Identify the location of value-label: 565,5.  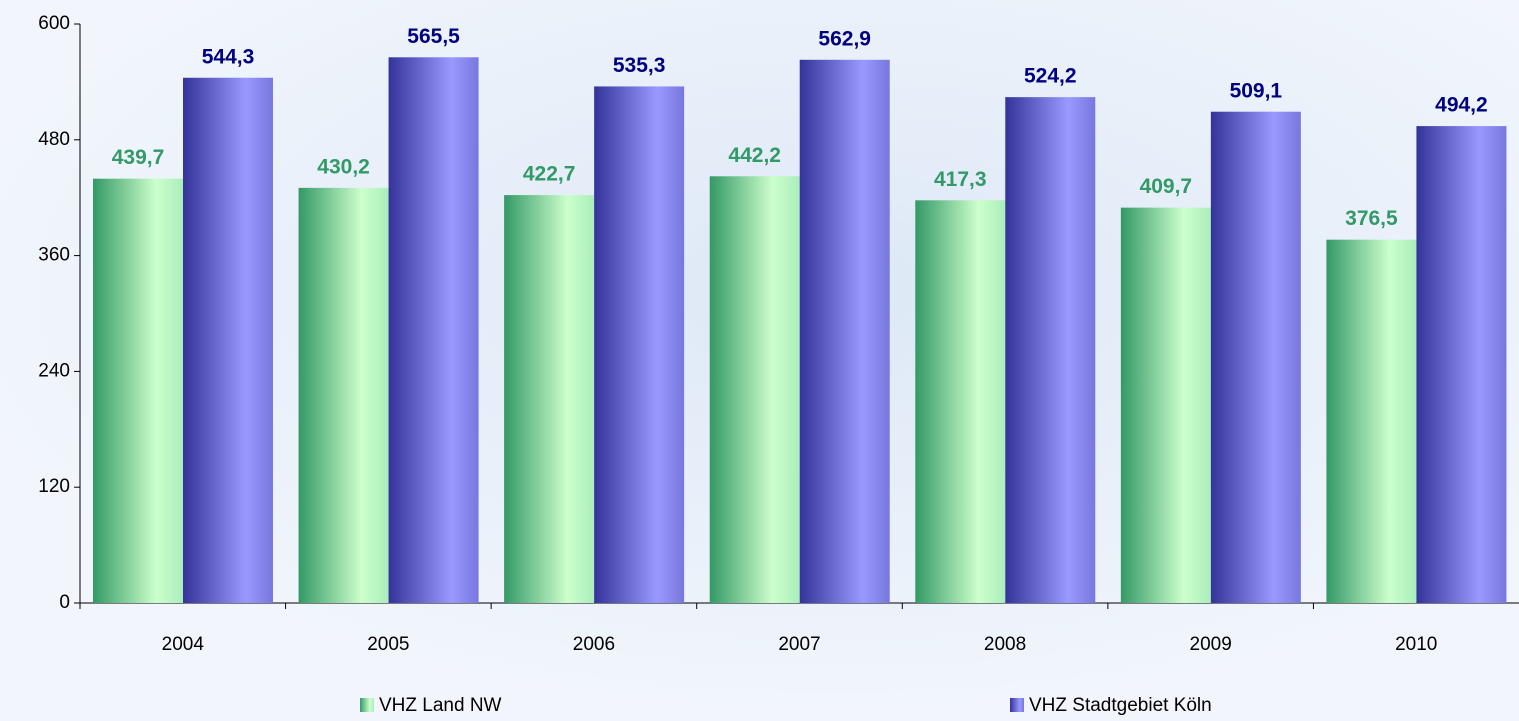
(433, 36).